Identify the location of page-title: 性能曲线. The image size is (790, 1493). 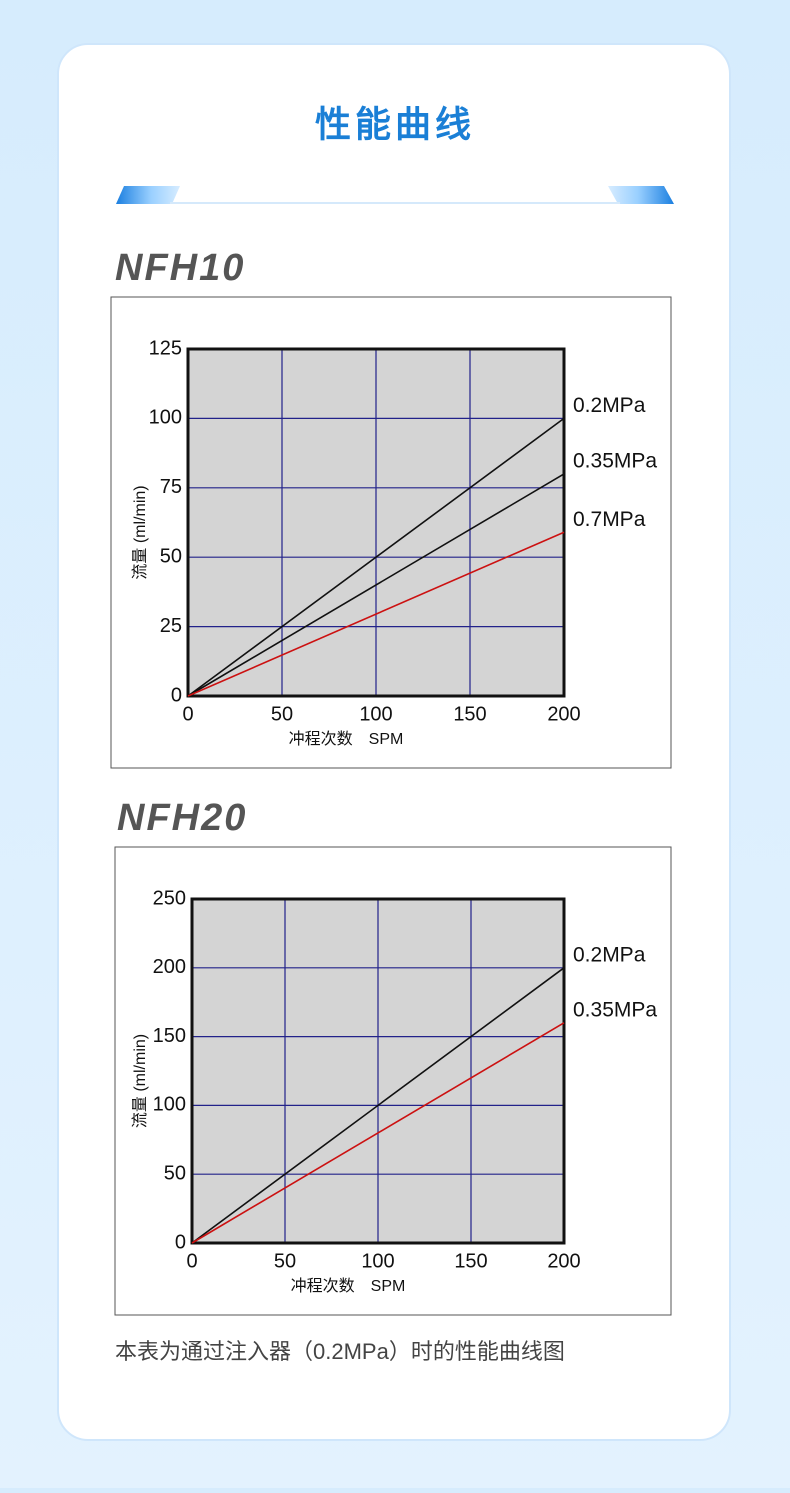
(395, 124).